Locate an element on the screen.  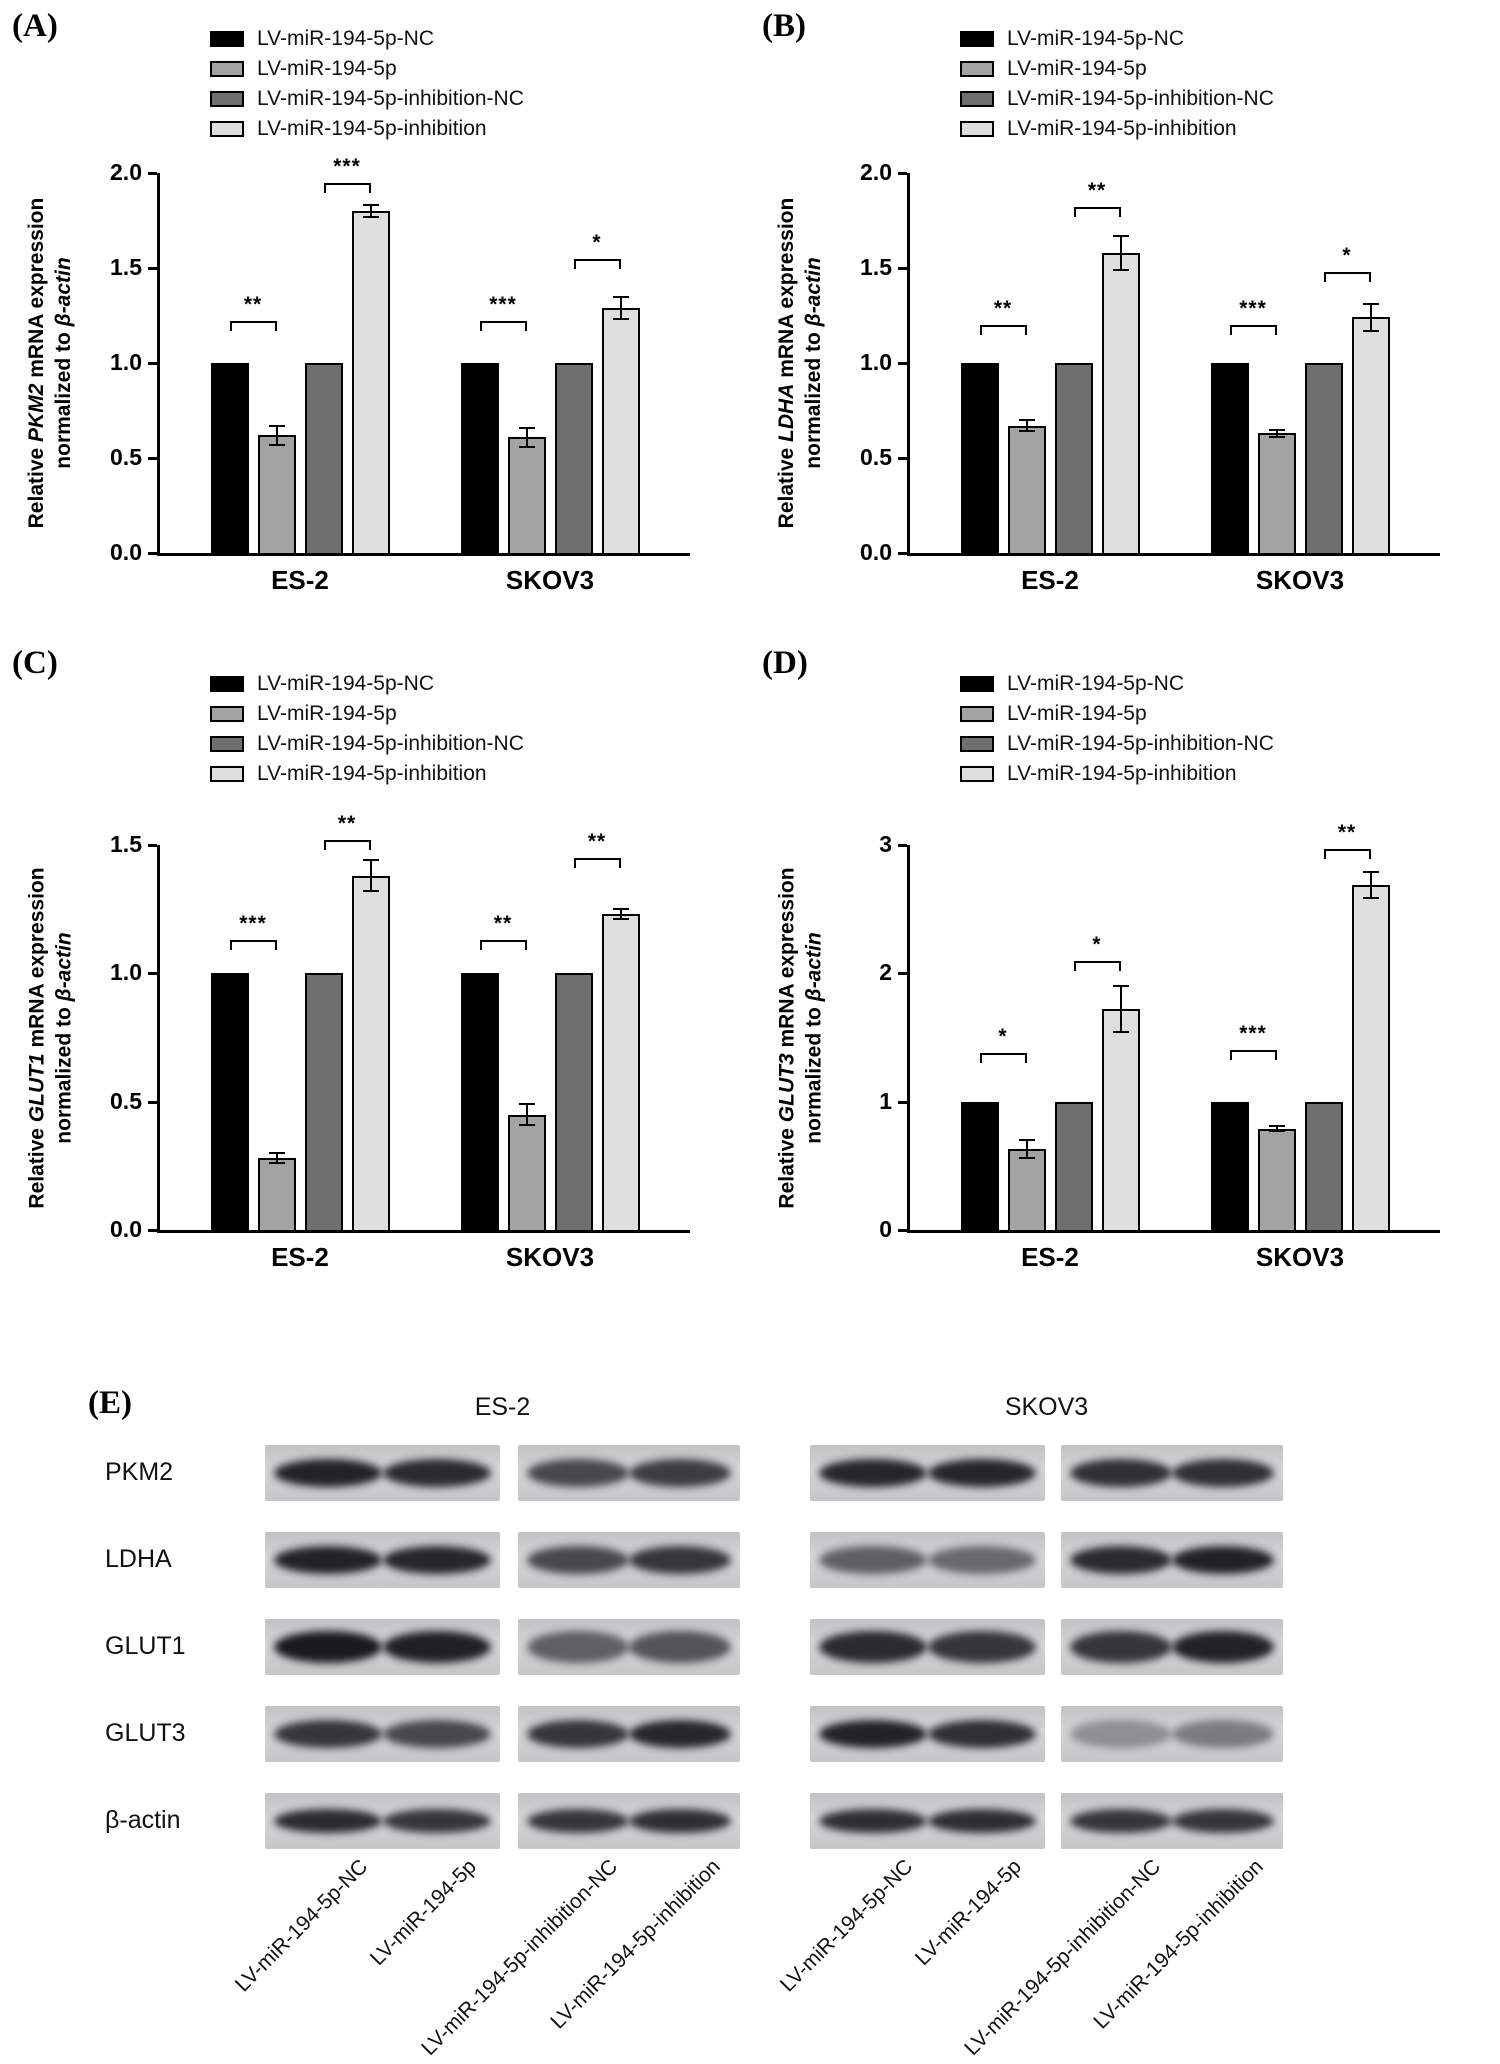
blot-row-label: GLUT3 is located at coordinates (145, 1733).